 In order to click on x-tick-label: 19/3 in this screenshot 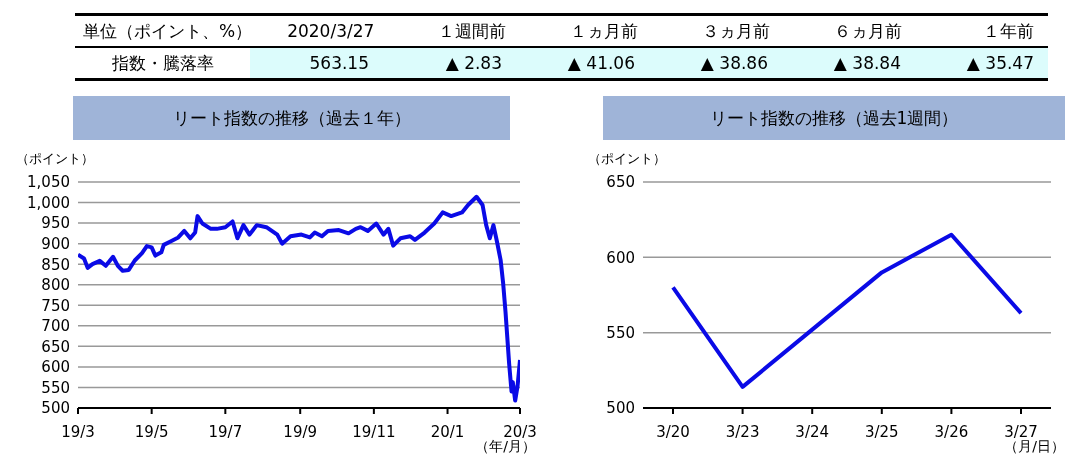, I will do `click(78, 431)`.